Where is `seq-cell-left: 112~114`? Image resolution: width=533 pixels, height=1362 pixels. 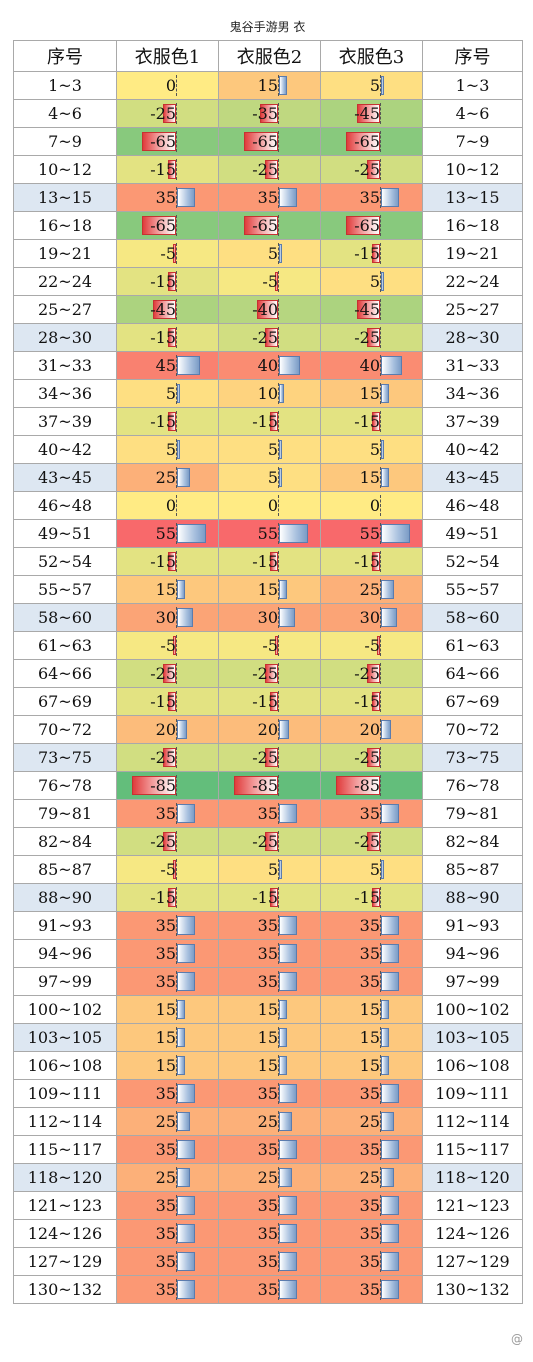 seq-cell-left: 112~114 is located at coordinates (65, 1121).